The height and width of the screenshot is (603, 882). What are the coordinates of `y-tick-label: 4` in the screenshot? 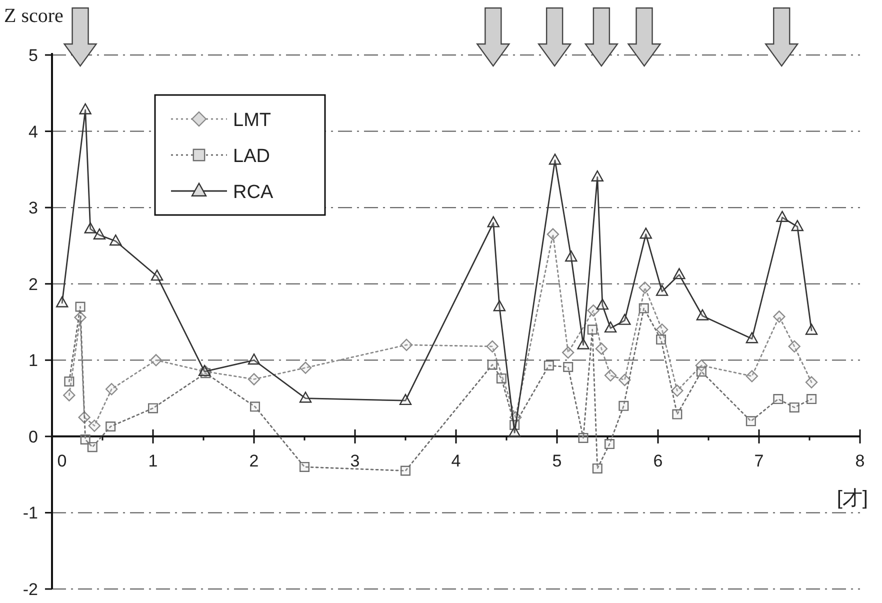 It's located at (33, 132).